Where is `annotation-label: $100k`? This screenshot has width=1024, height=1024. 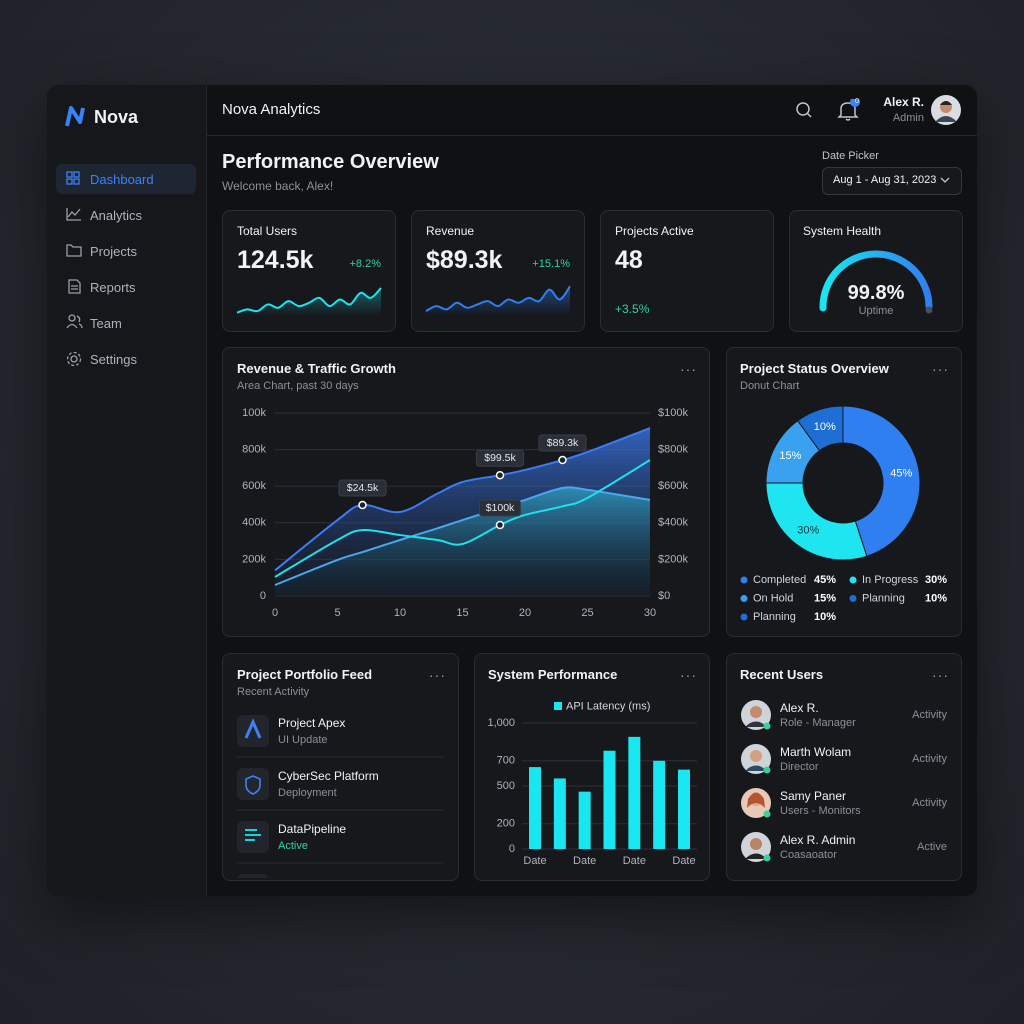 annotation-label: $100k is located at coordinates (500, 508).